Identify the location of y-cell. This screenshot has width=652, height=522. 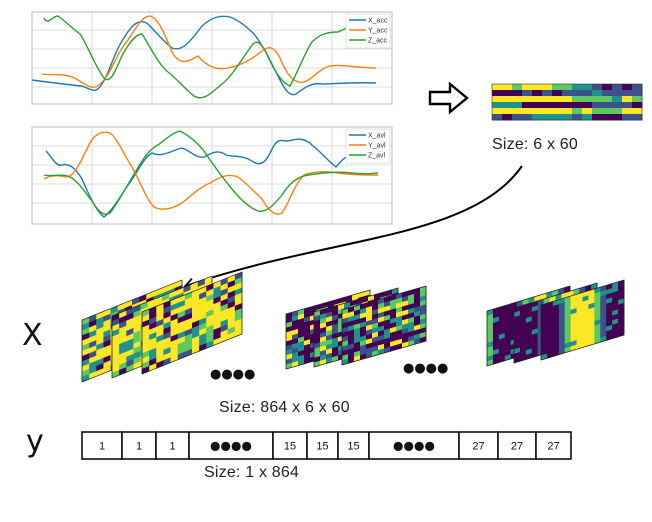
(322, 445).